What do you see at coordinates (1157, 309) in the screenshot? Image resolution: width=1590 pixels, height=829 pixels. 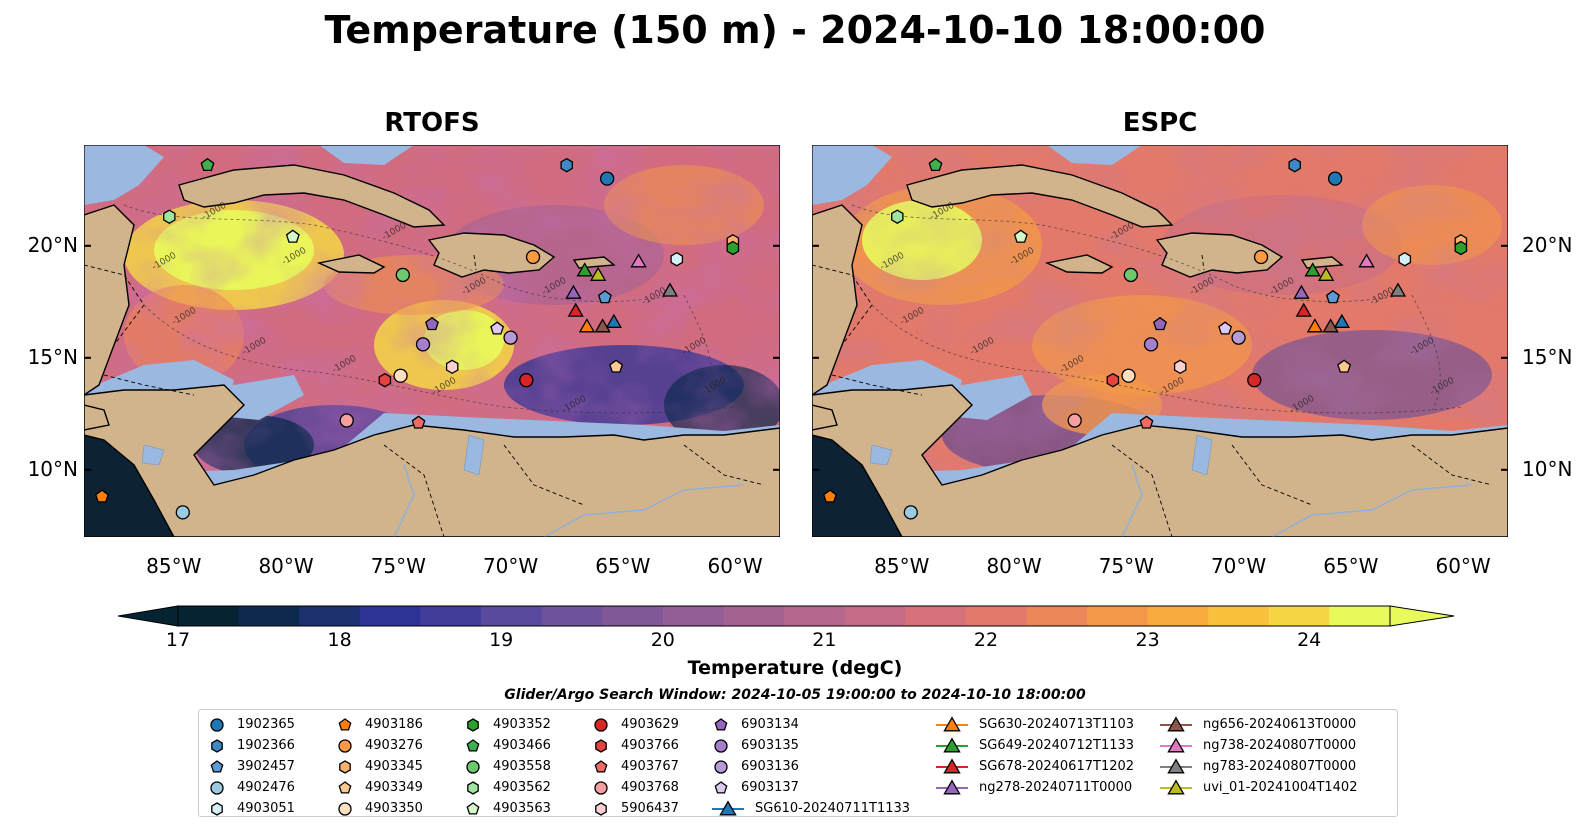 I see `isobath-1000m` at bounding box center [1157, 309].